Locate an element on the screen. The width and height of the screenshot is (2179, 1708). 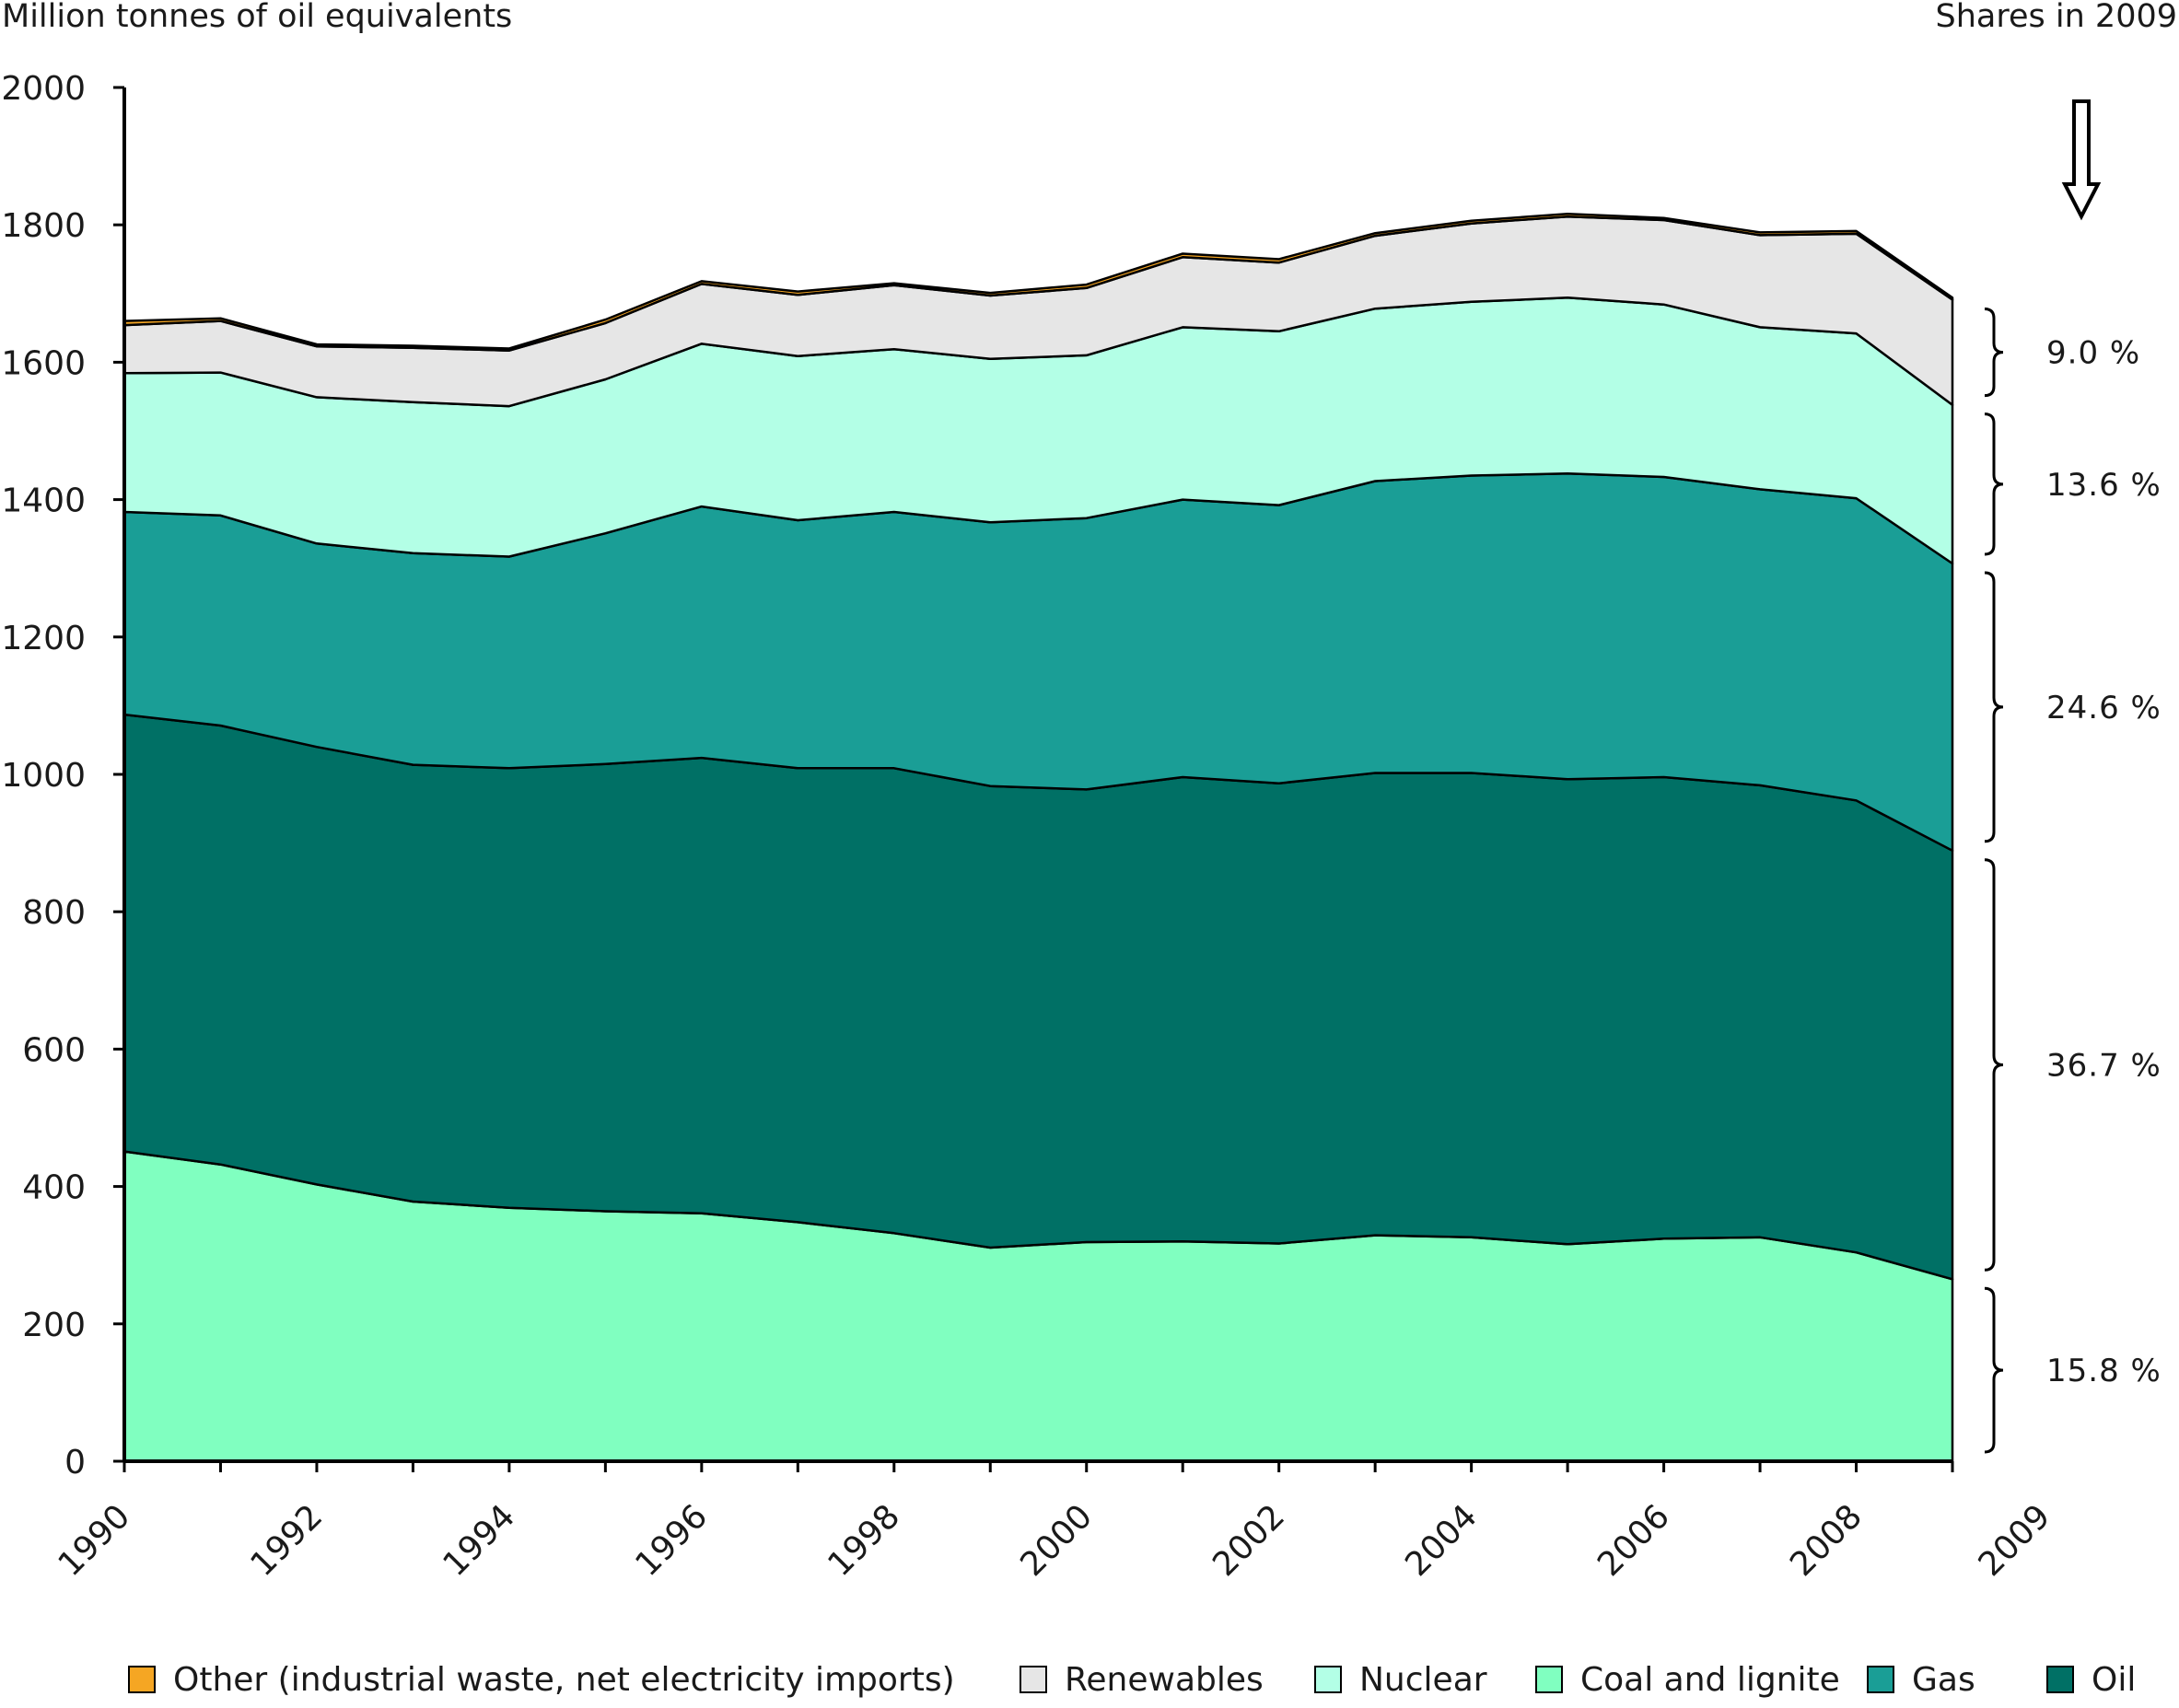
y-tick-label: 600 is located at coordinates (54, 1050).